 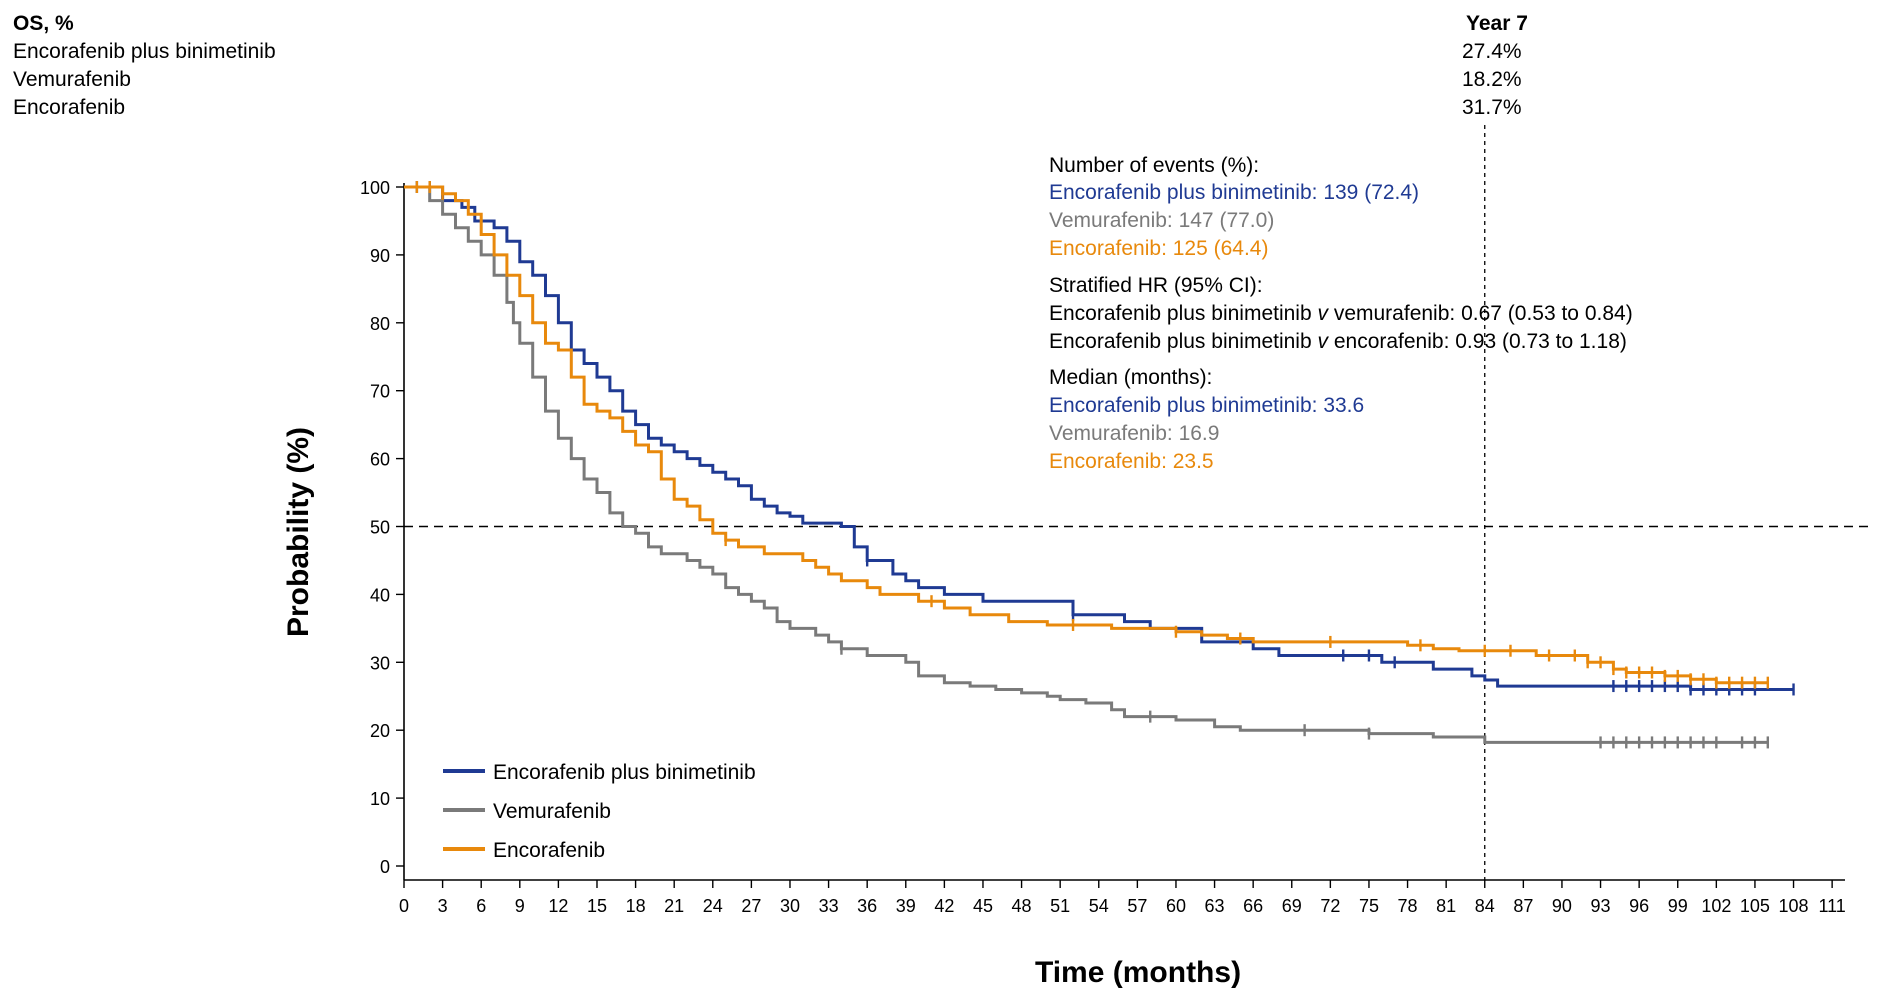 What do you see at coordinates (1130, 377) in the screenshot?
I see `median-title: Median (months):` at bounding box center [1130, 377].